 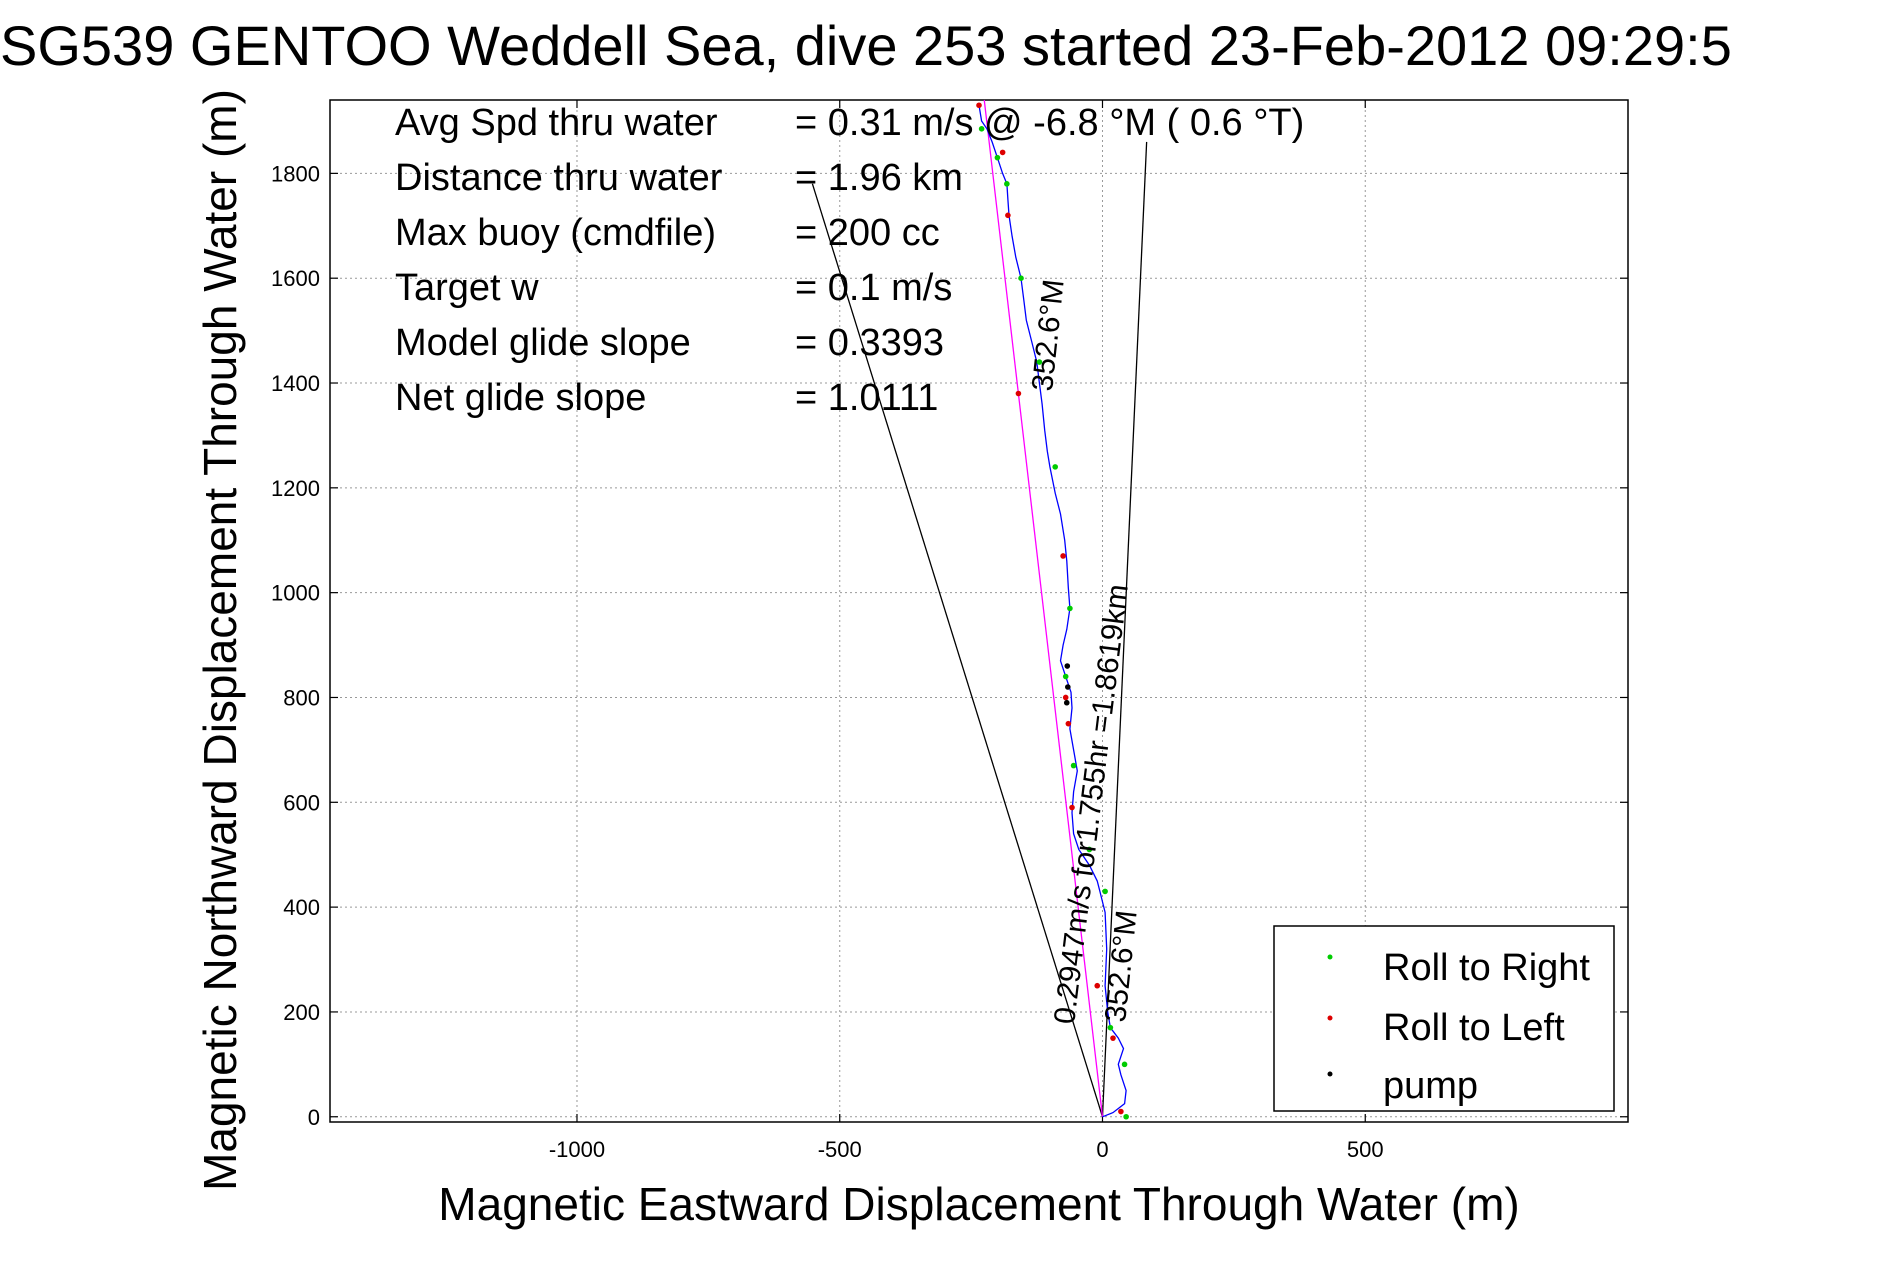 What do you see at coordinates (295, 383) in the screenshot?
I see `y-tick-label: 1400` at bounding box center [295, 383].